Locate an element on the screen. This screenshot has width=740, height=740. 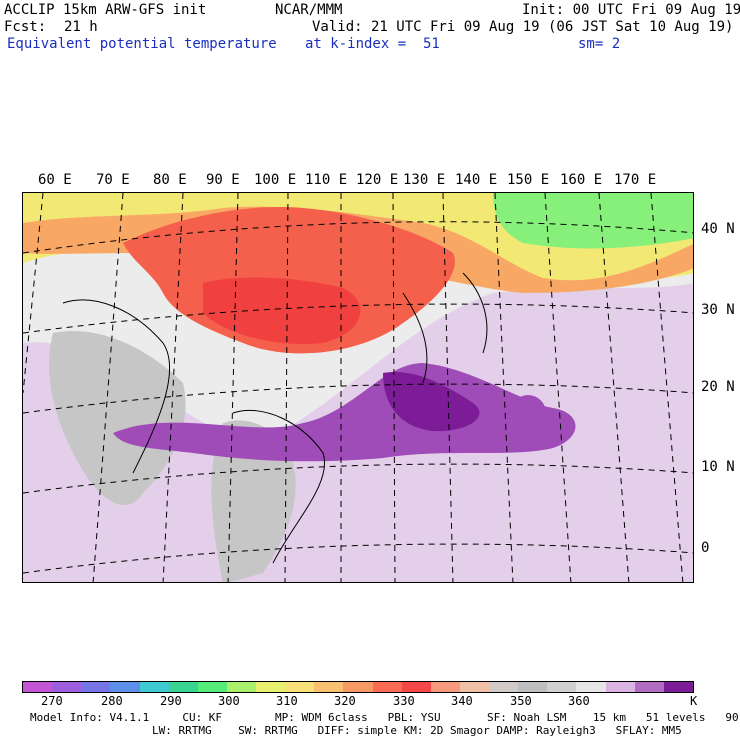
colorbar-tick: 290 is located at coordinates (171, 701).